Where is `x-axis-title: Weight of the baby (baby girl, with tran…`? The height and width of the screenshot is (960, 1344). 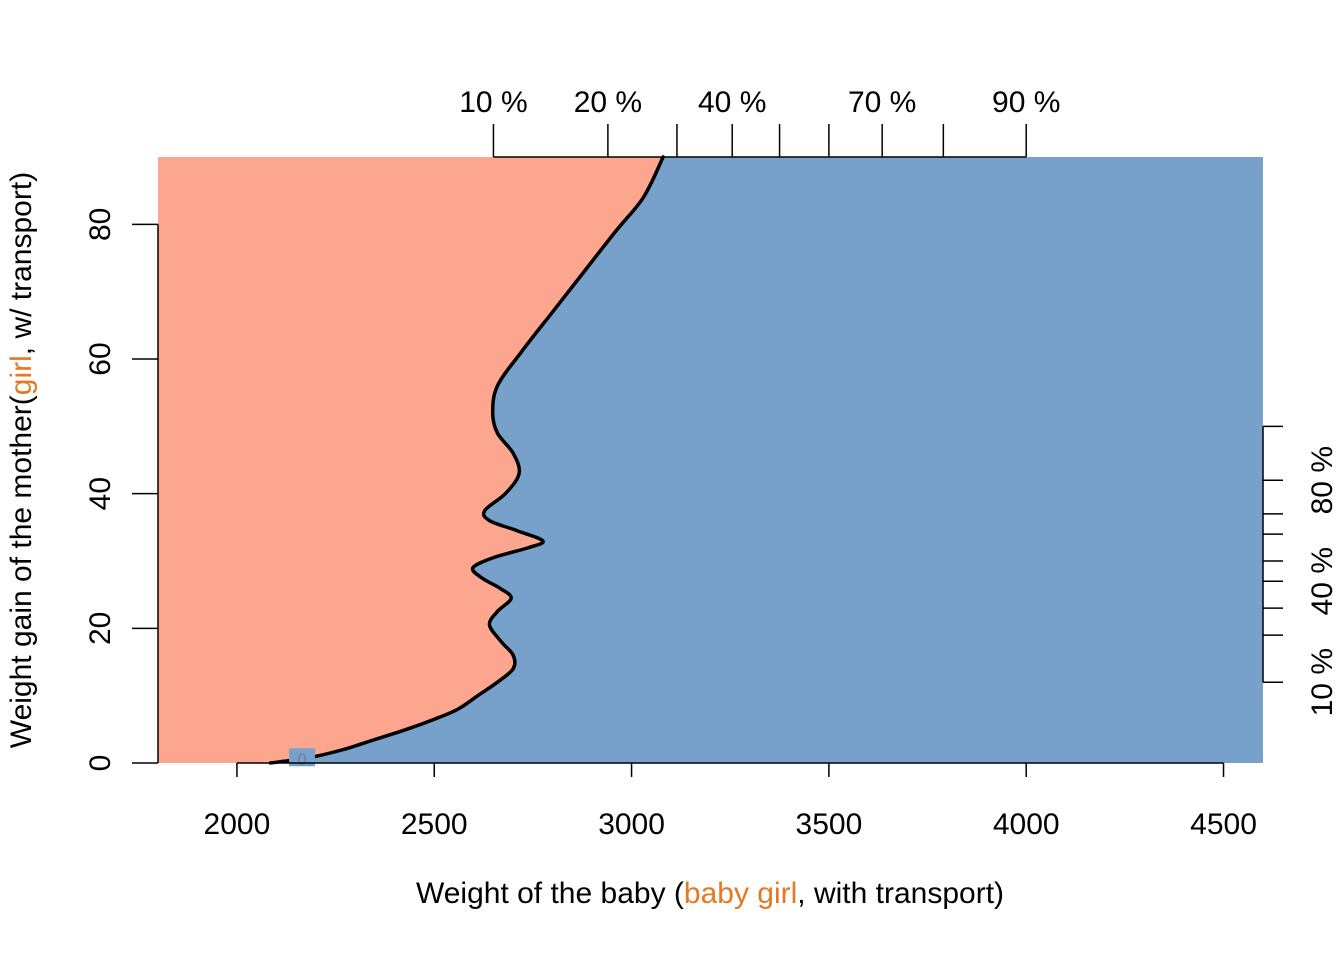 x-axis-title: Weight of the baby (baby girl, with tran… is located at coordinates (710, 893).